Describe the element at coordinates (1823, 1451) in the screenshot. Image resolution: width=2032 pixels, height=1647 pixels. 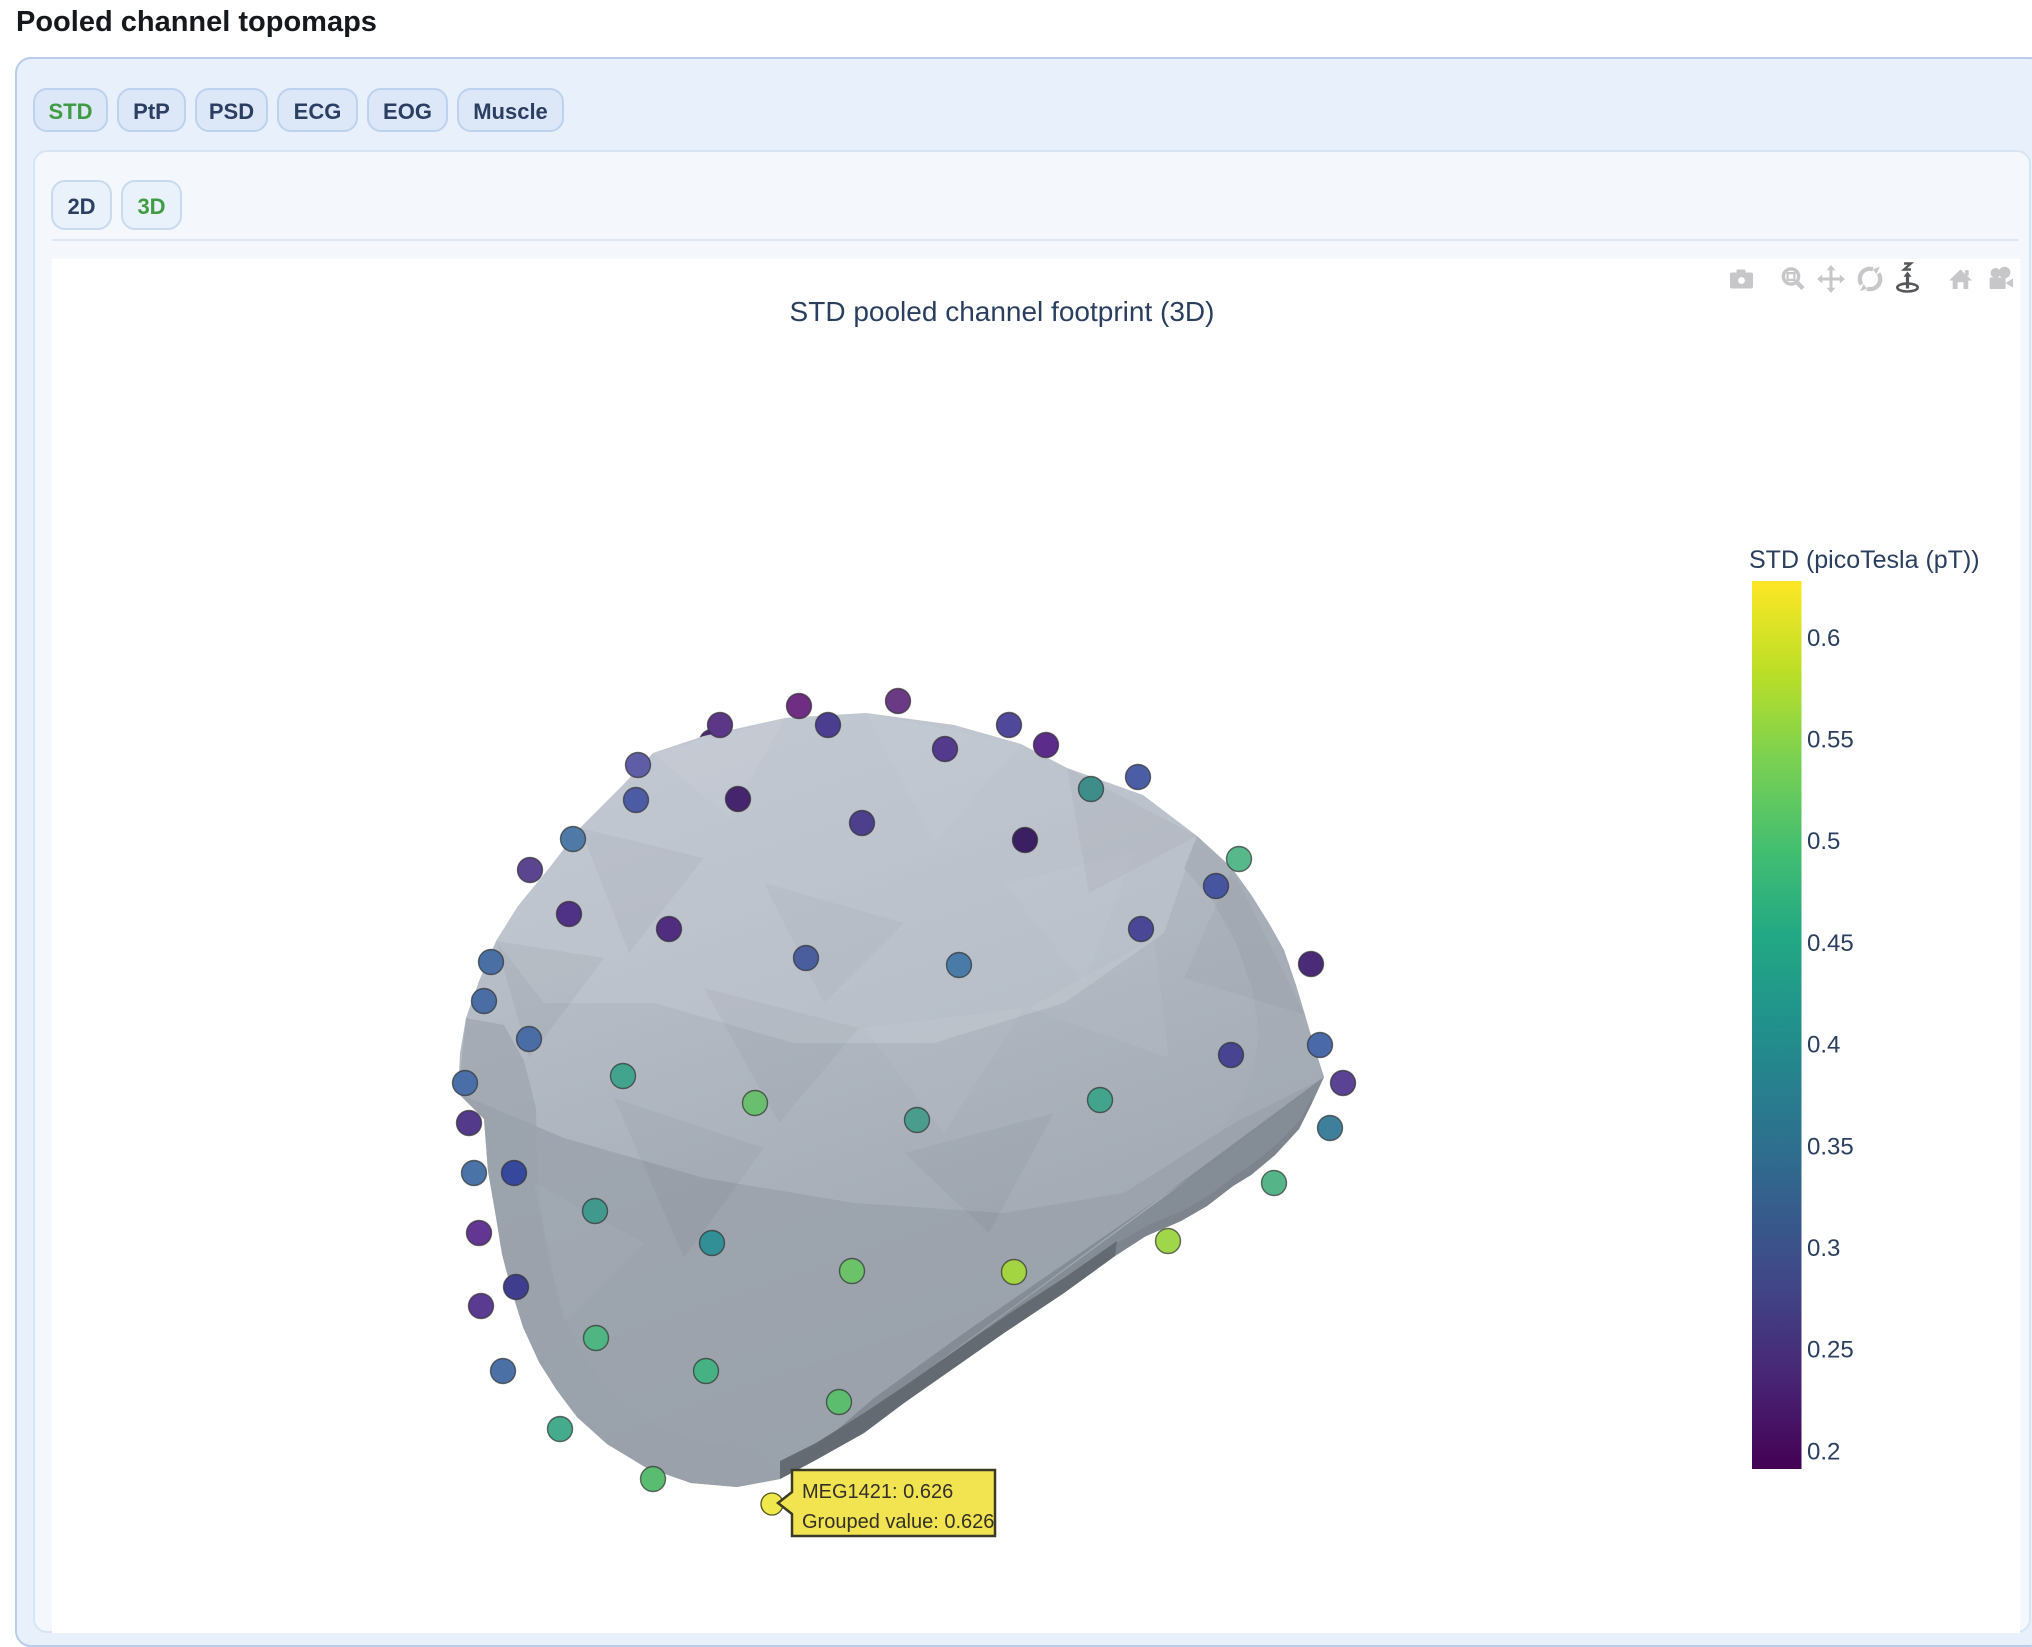
I see `svg-text: 0.2` at that location.